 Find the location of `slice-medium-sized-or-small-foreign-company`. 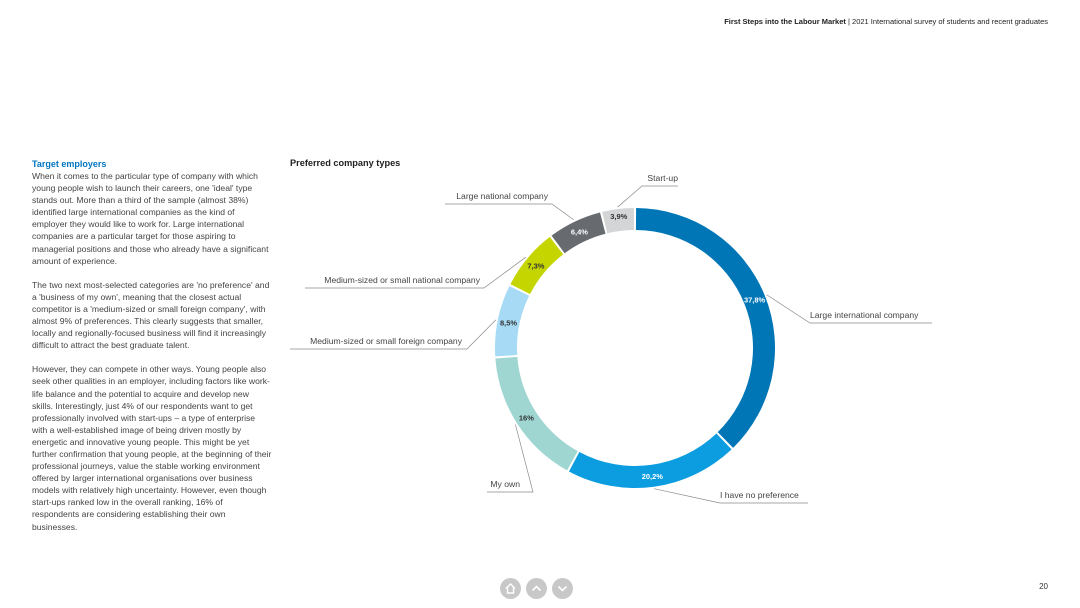

slice-medium-sized-or-small-foreign-company is located at coordinates (512, 321).